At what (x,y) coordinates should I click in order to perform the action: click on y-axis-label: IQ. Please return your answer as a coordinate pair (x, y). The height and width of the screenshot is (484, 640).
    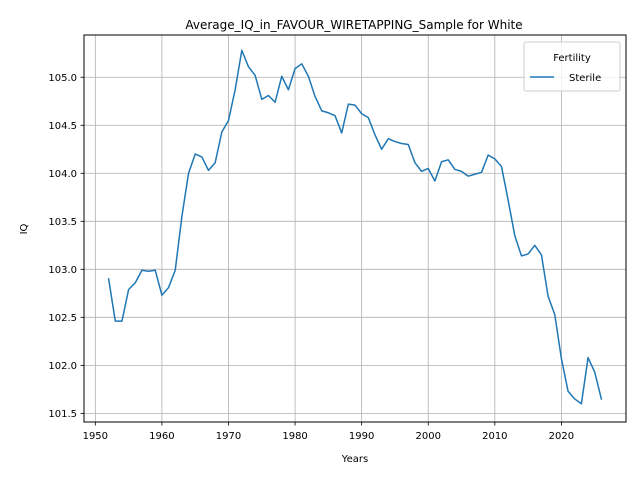
    Looking at the image, I should click on (24, 228).